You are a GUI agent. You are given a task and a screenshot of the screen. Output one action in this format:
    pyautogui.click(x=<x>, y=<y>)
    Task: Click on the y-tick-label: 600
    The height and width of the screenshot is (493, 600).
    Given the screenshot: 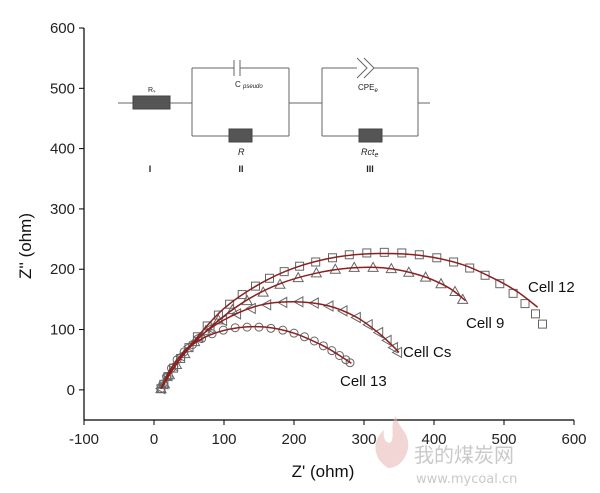 What is the action you would take?
    pyautogui.click(x=62, y=28)
    